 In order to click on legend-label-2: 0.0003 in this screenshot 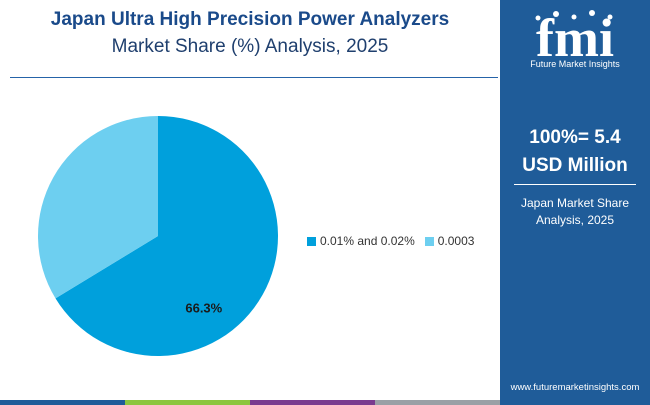, I will do `click(456, 241)`.